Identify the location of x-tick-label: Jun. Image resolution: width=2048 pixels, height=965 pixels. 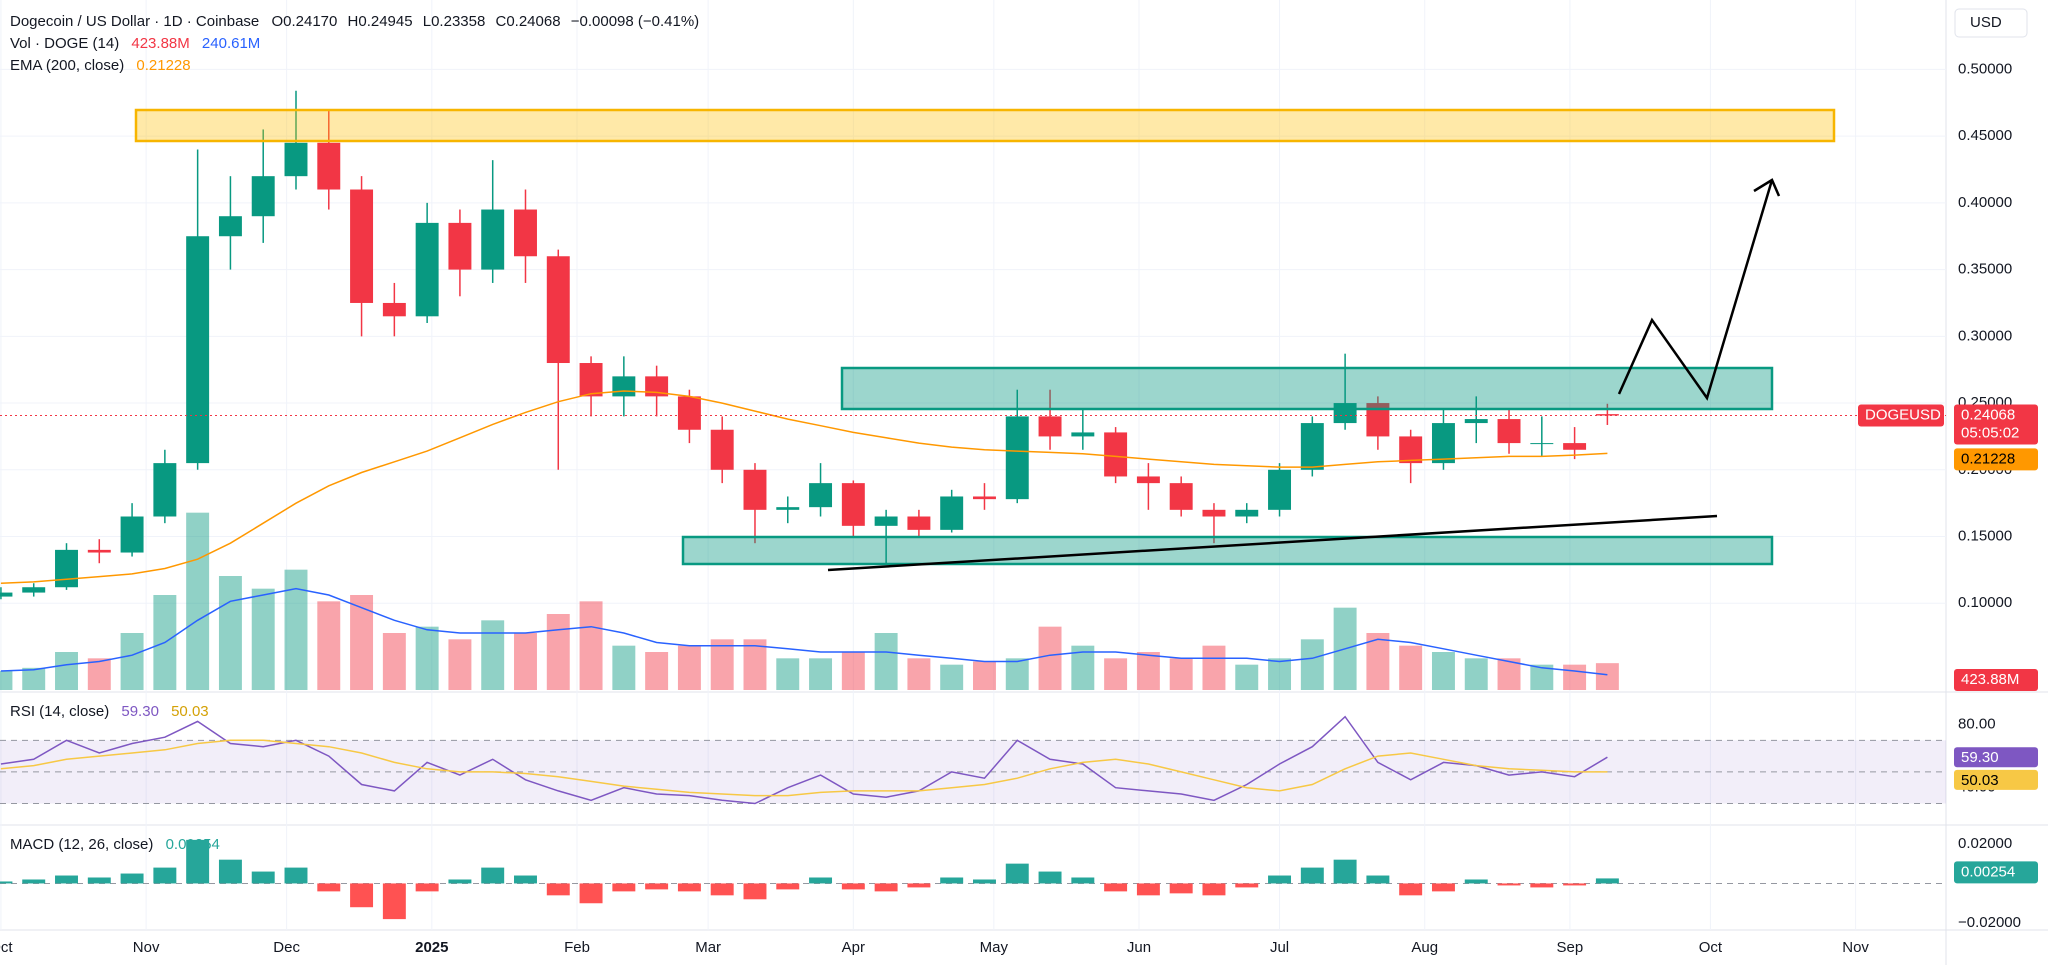
(1139, 947).